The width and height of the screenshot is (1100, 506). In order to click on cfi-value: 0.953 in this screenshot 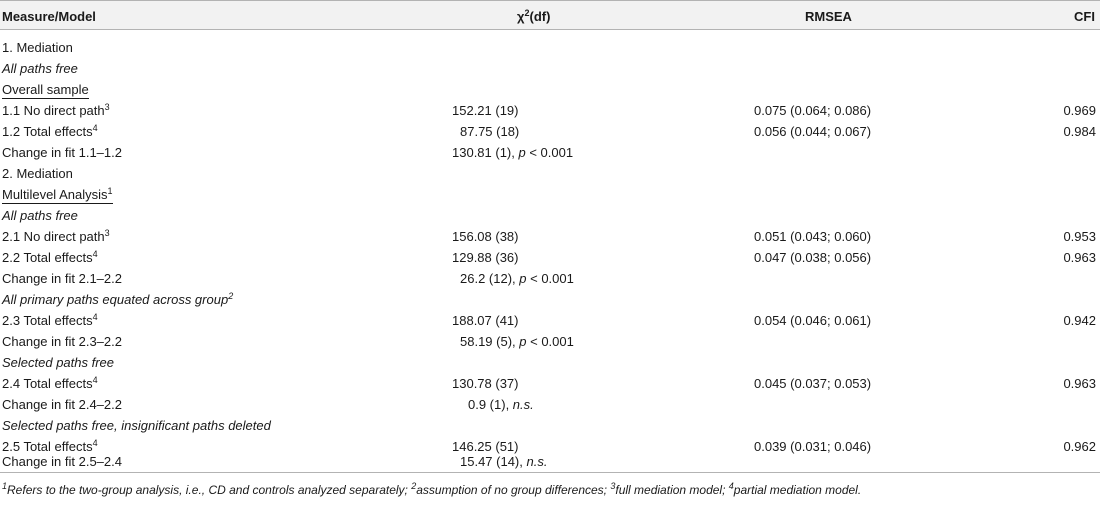, I will do `click(1079, 236)`.